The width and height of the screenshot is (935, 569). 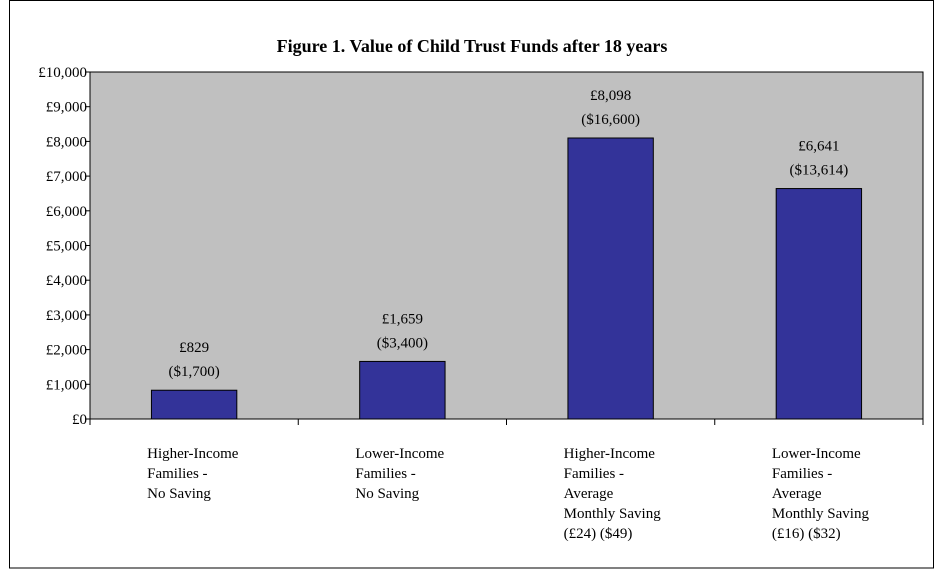 I want to click on bar-data-label: £6,641 ($13,614), so click(x=819, y=159).